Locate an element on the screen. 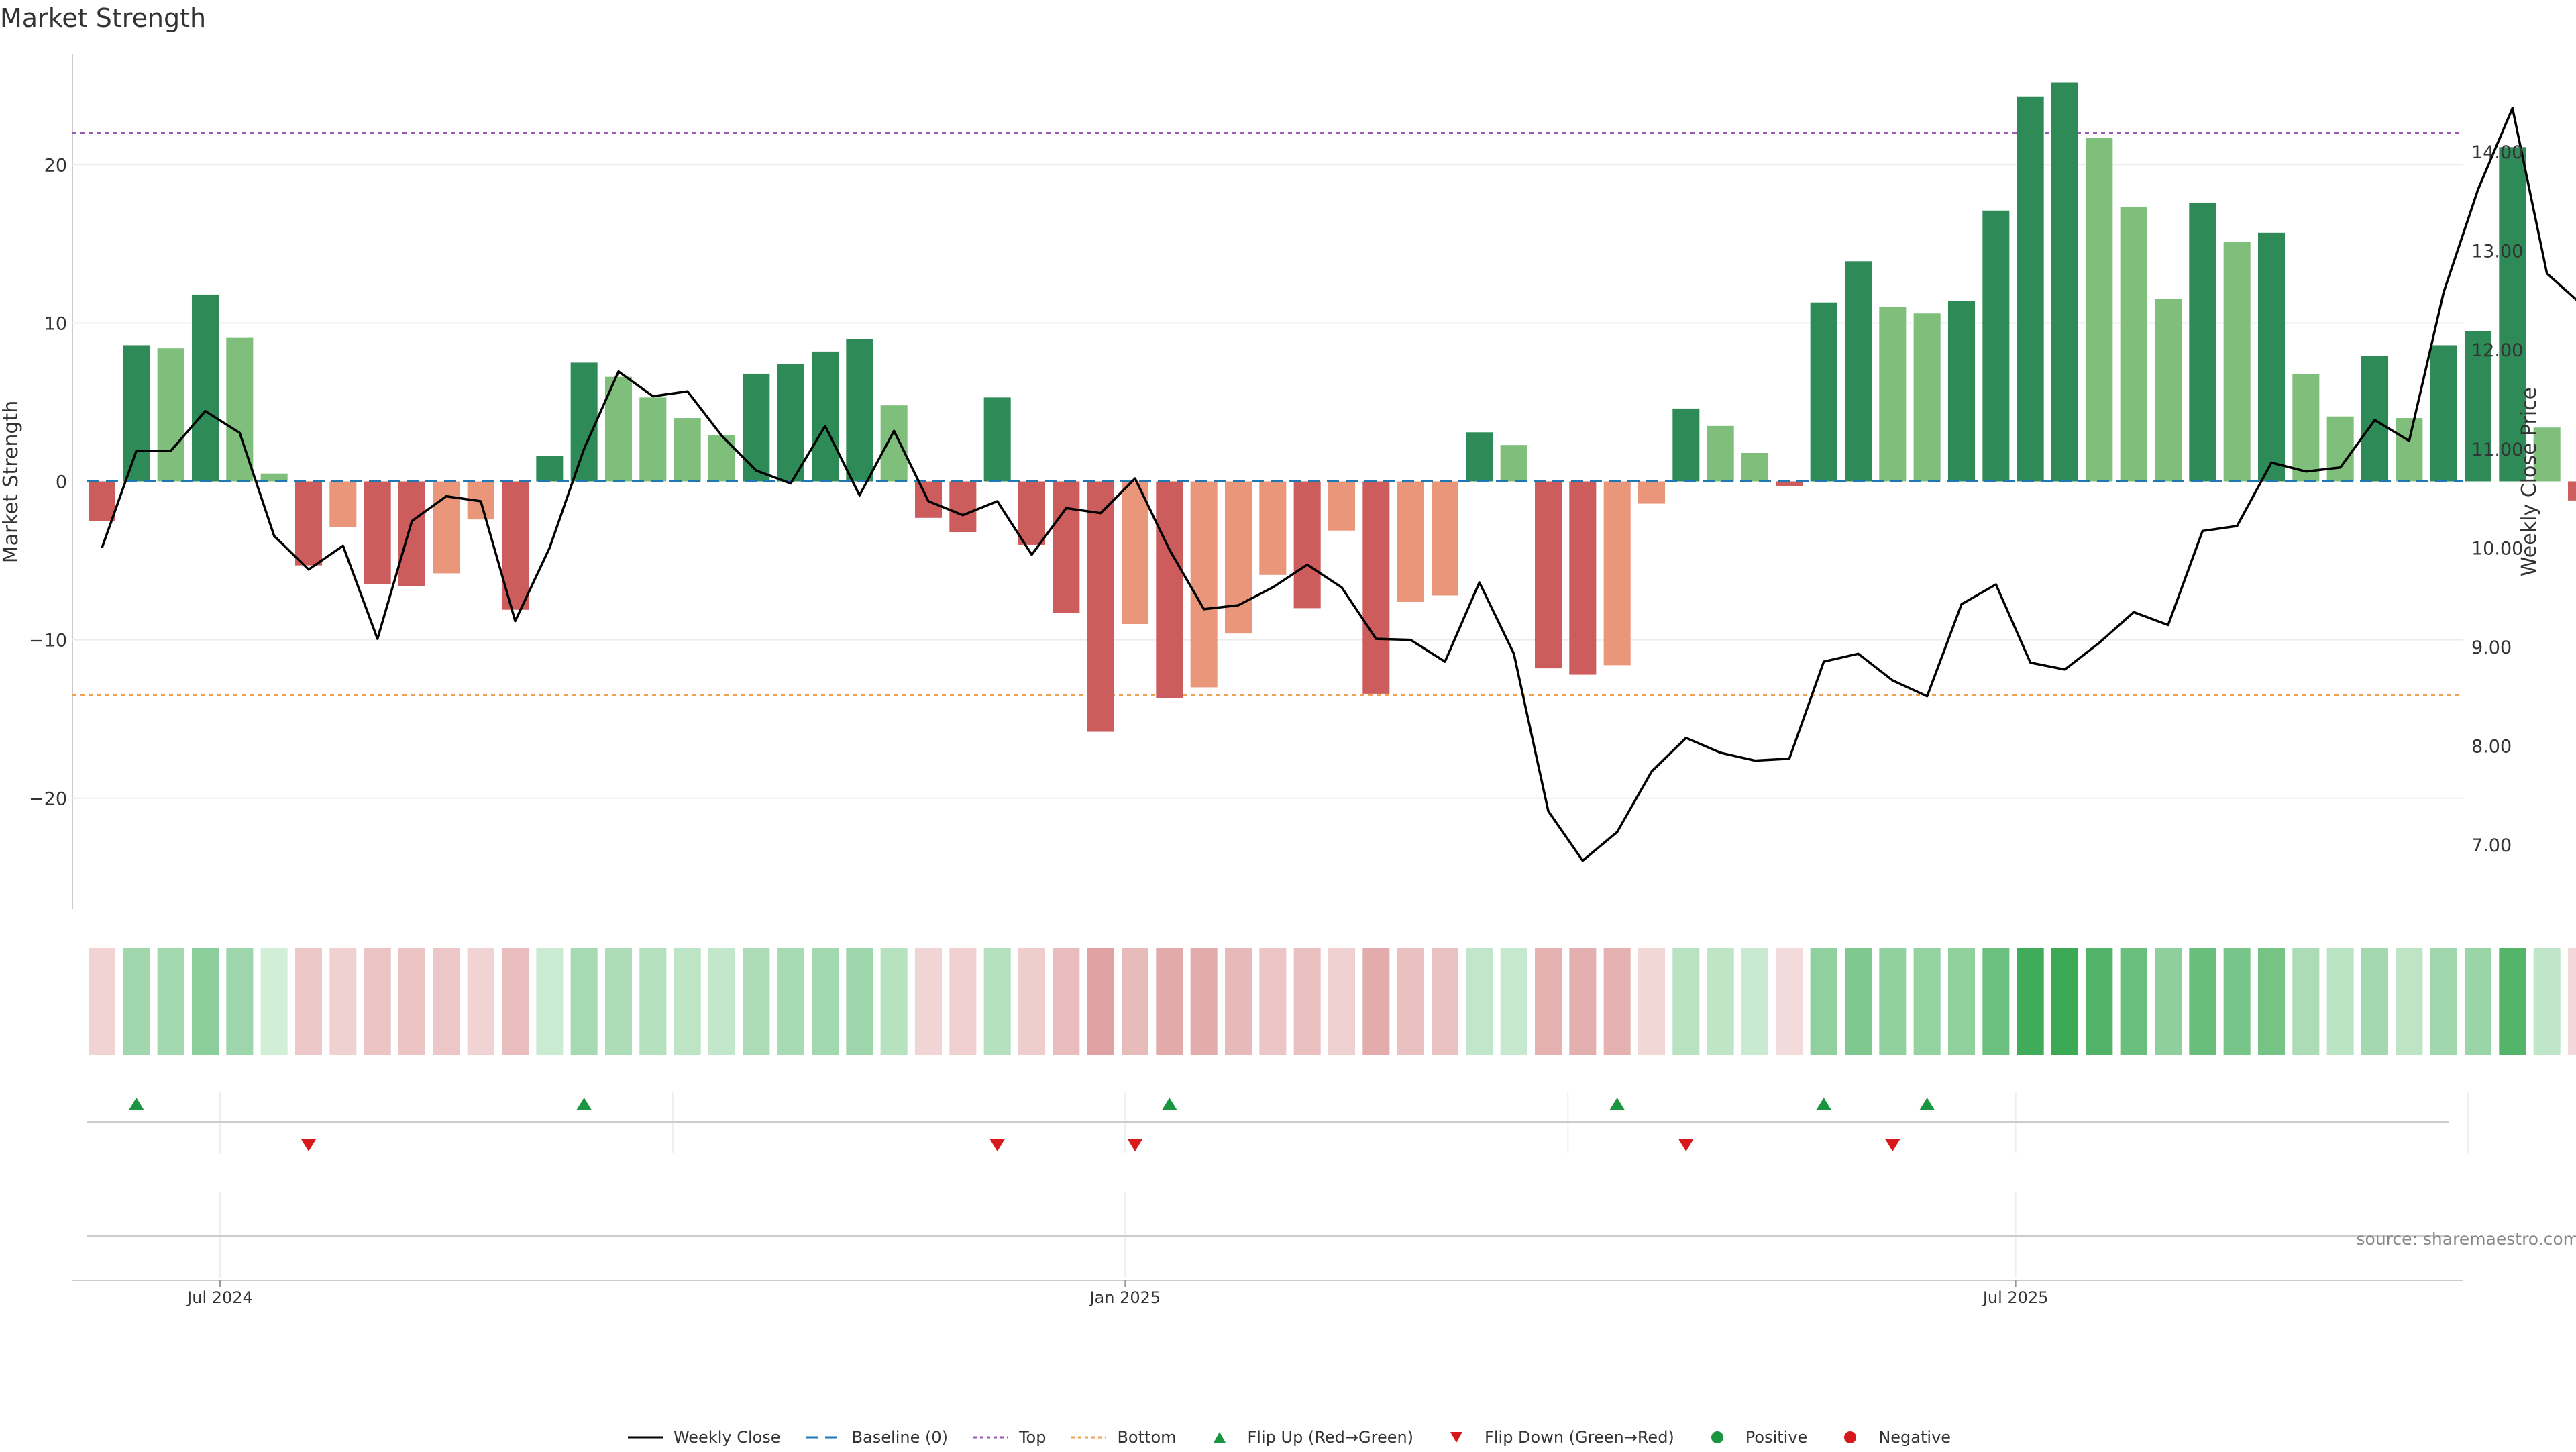 This screenshot has height=1452, width=2576. y-tick-label: −10 is located at coordinates (48, 642).